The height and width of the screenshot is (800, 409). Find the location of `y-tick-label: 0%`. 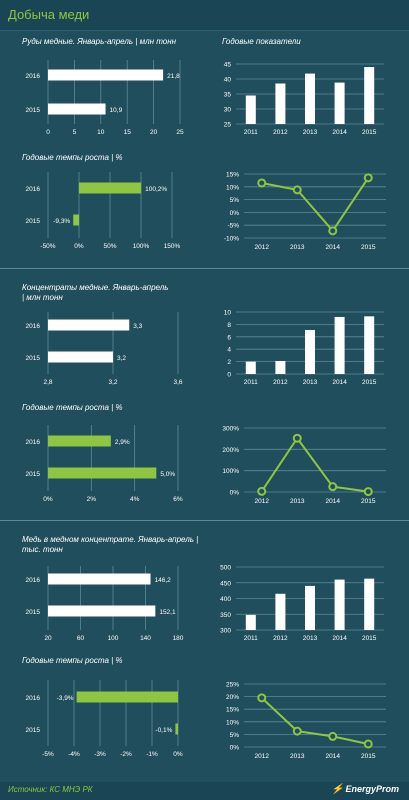

y-tick-label: 0% is located at coordinates (235, 748).